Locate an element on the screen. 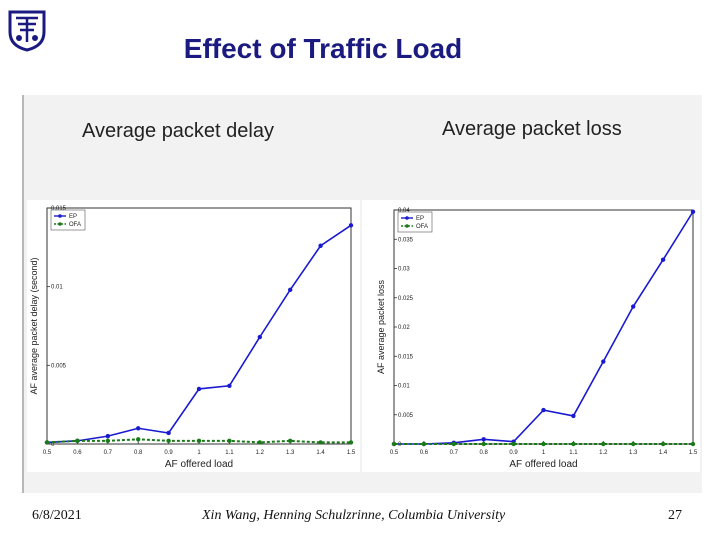 The width and height of the screenshot is (720, 540). panel-edge is located at coordinates (23, 294).